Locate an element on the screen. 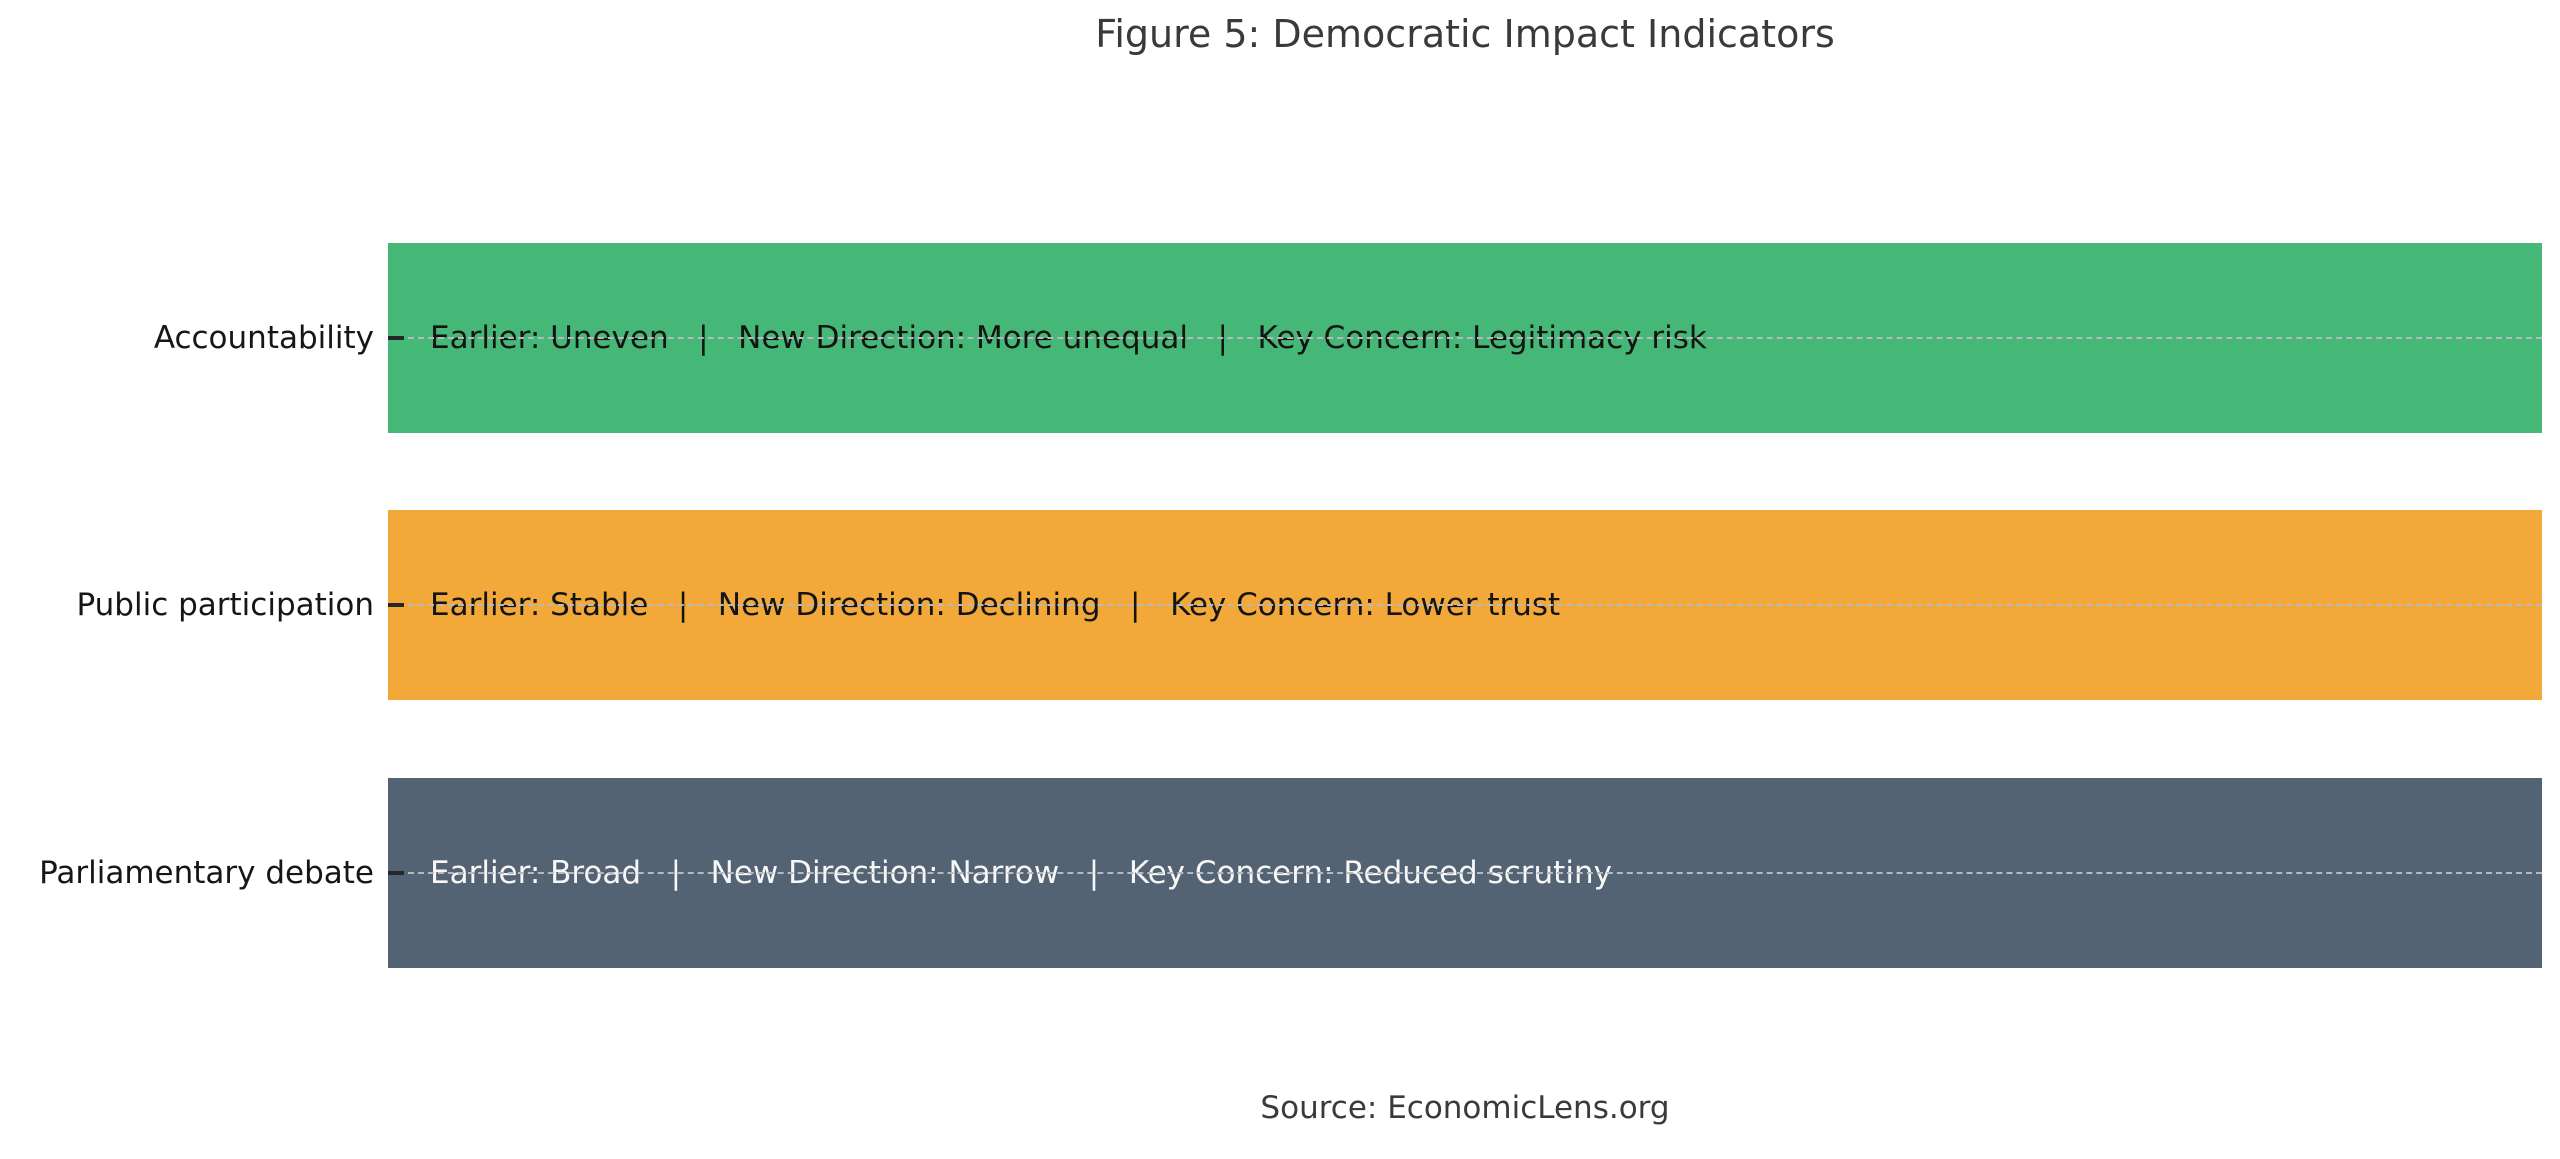 This screenshot has width=2560, height=1159. y-axis-label-accountability: Accountability is located at coordinates (263, 338).